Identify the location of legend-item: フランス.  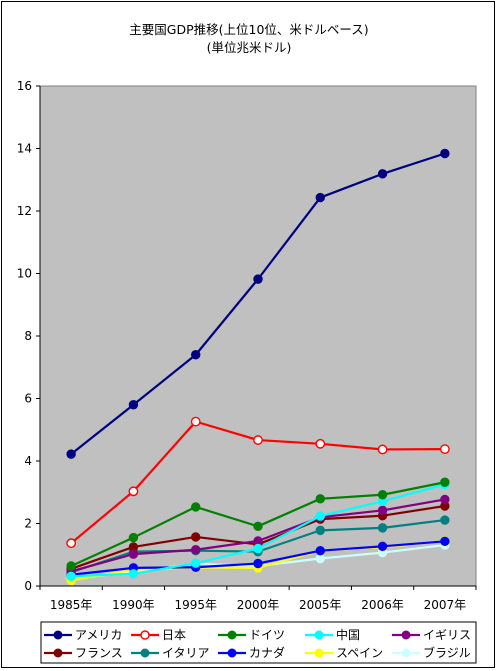
(83, 653).